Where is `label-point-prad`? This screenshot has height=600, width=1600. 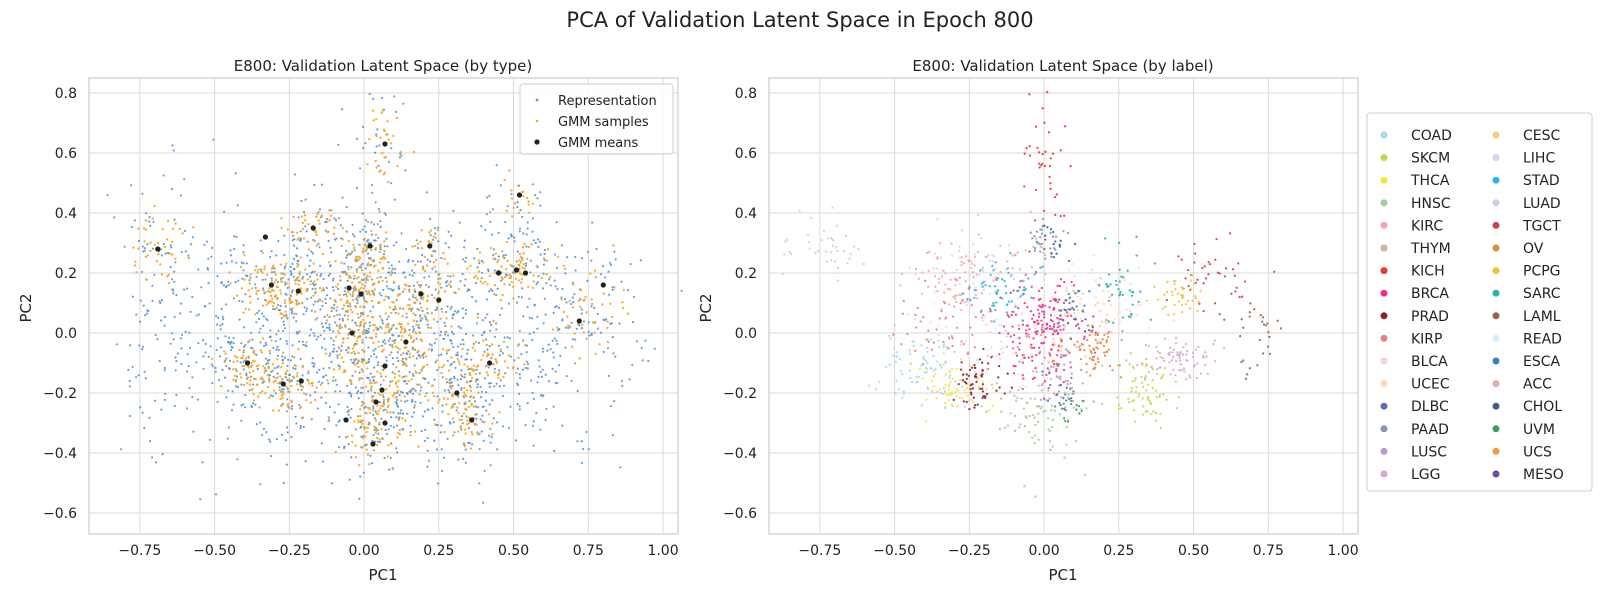
label-point-prad is located at coordinates (999, 387).